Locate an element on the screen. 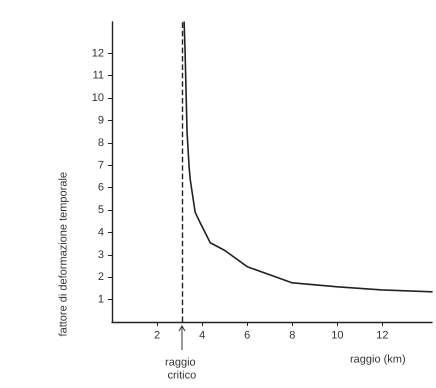 The width and height of the screenshot is (436, 388). y-tick-label: 6 is located at coordinates (101, 188).